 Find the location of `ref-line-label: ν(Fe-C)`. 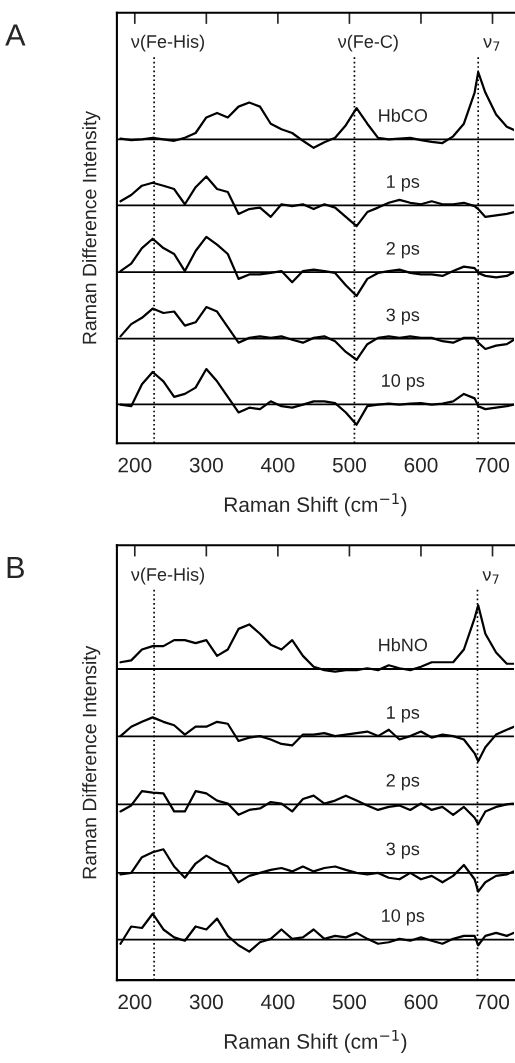

ref-line-label: ν(Fe-C) is located at coordinates (367, 43).